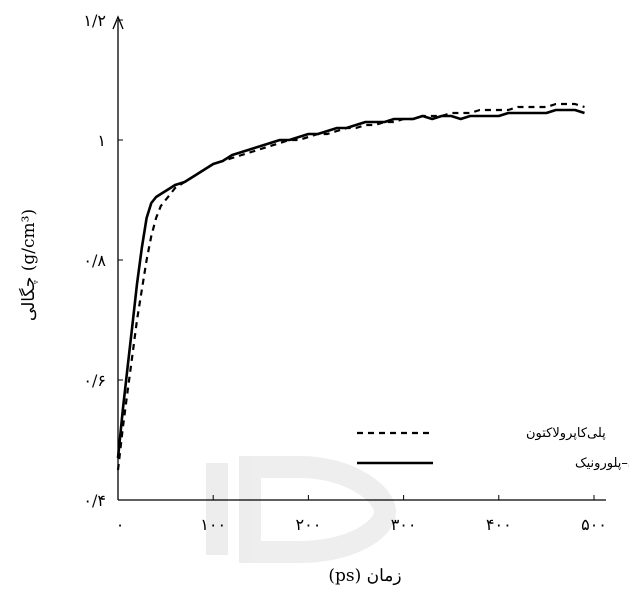 The height and width of the screenshot is (595, 629). What do you see at coordinates (94, 500) in the screenshot?
I see `y-tick-label-0: ۰/۴` at bounding box center [94, 500].